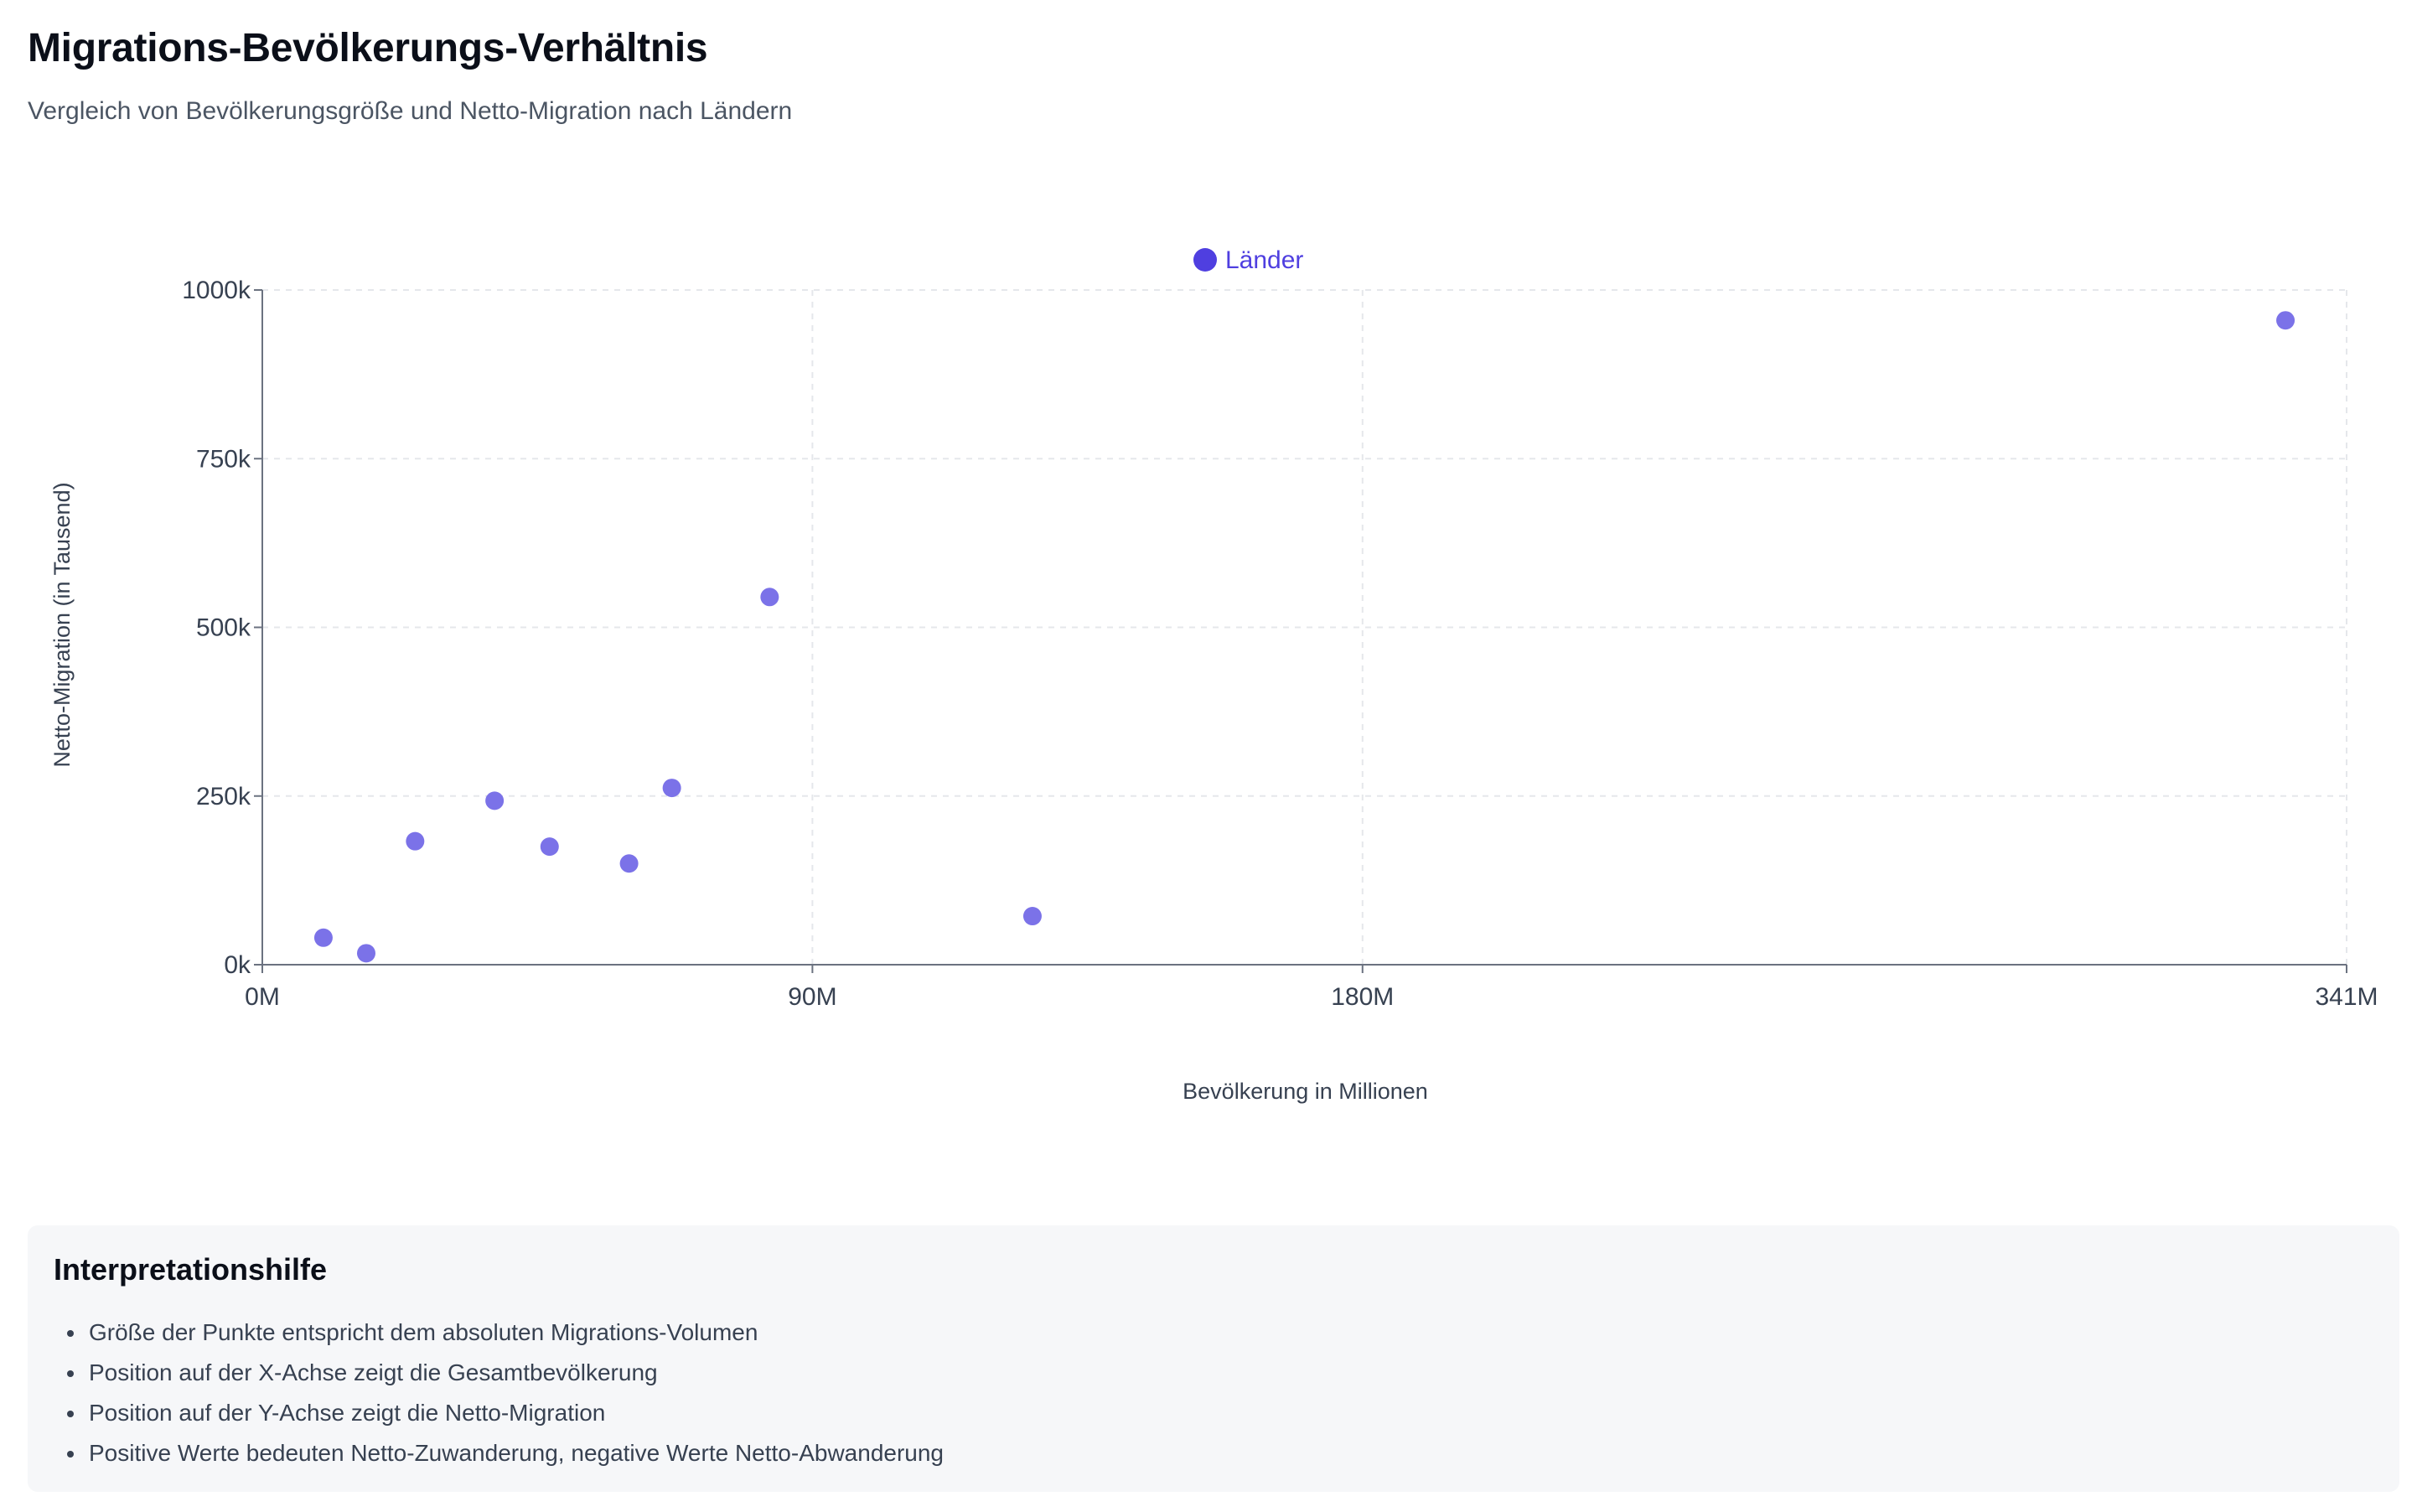 This screenshot has width=2417, height=1512. What do you see at coordinates (191, 1269) in the screenshot?
I see `interpretation-title: Interpretationshilfe` at bounding box center [191, 1269].